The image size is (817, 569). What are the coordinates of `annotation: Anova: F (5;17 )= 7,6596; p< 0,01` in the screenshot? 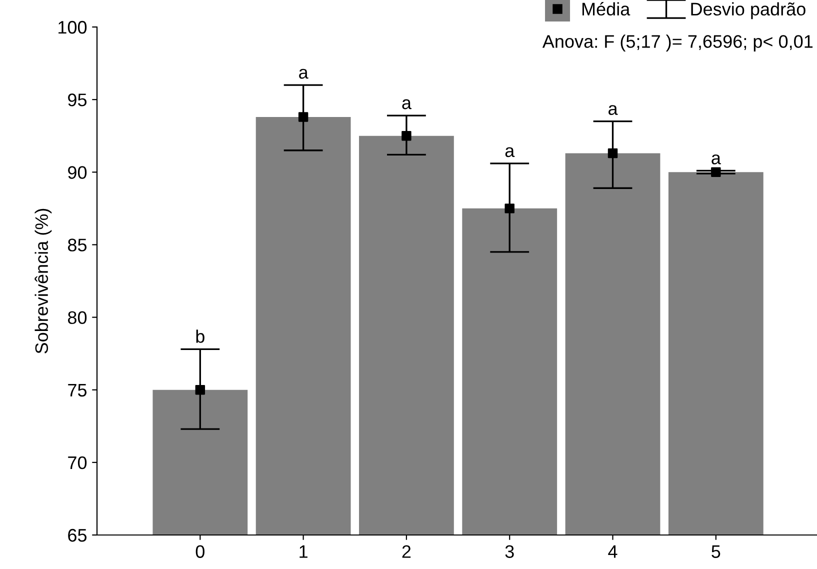 It's located at (677, 43).